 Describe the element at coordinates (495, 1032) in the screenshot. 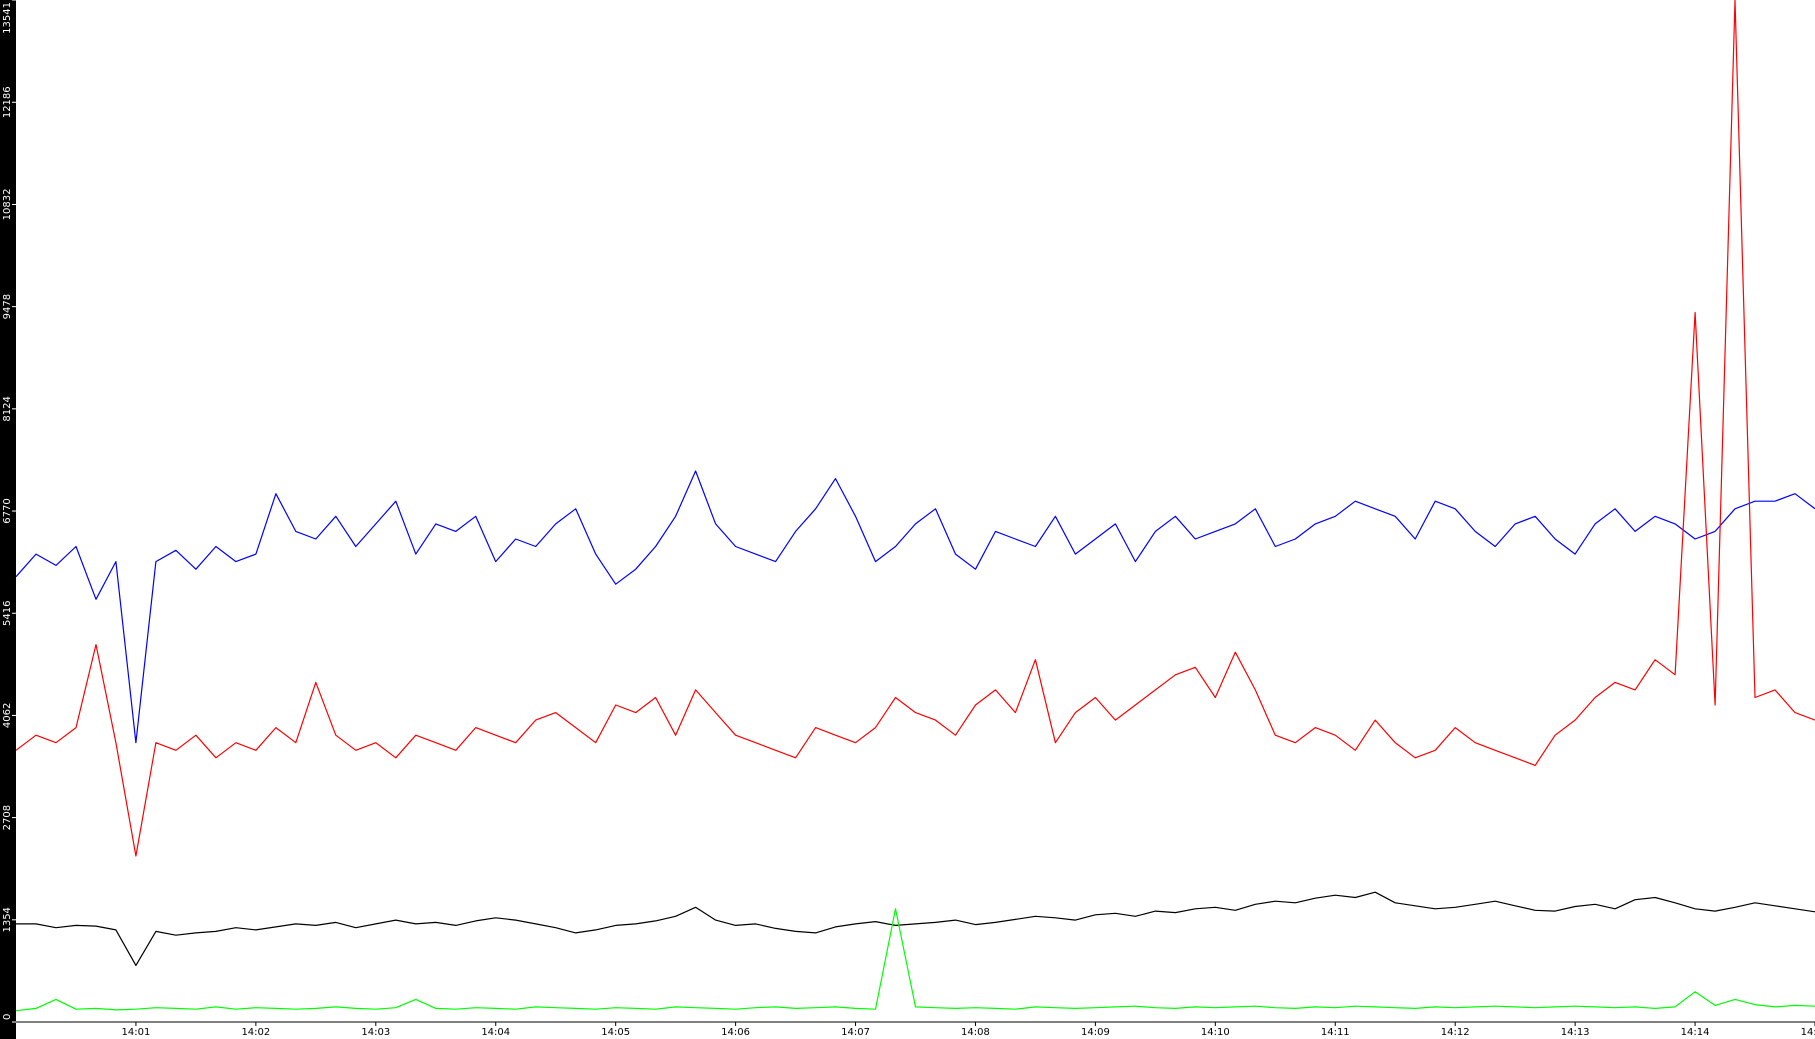

I see `x-tick-label: 14:04` at that location.